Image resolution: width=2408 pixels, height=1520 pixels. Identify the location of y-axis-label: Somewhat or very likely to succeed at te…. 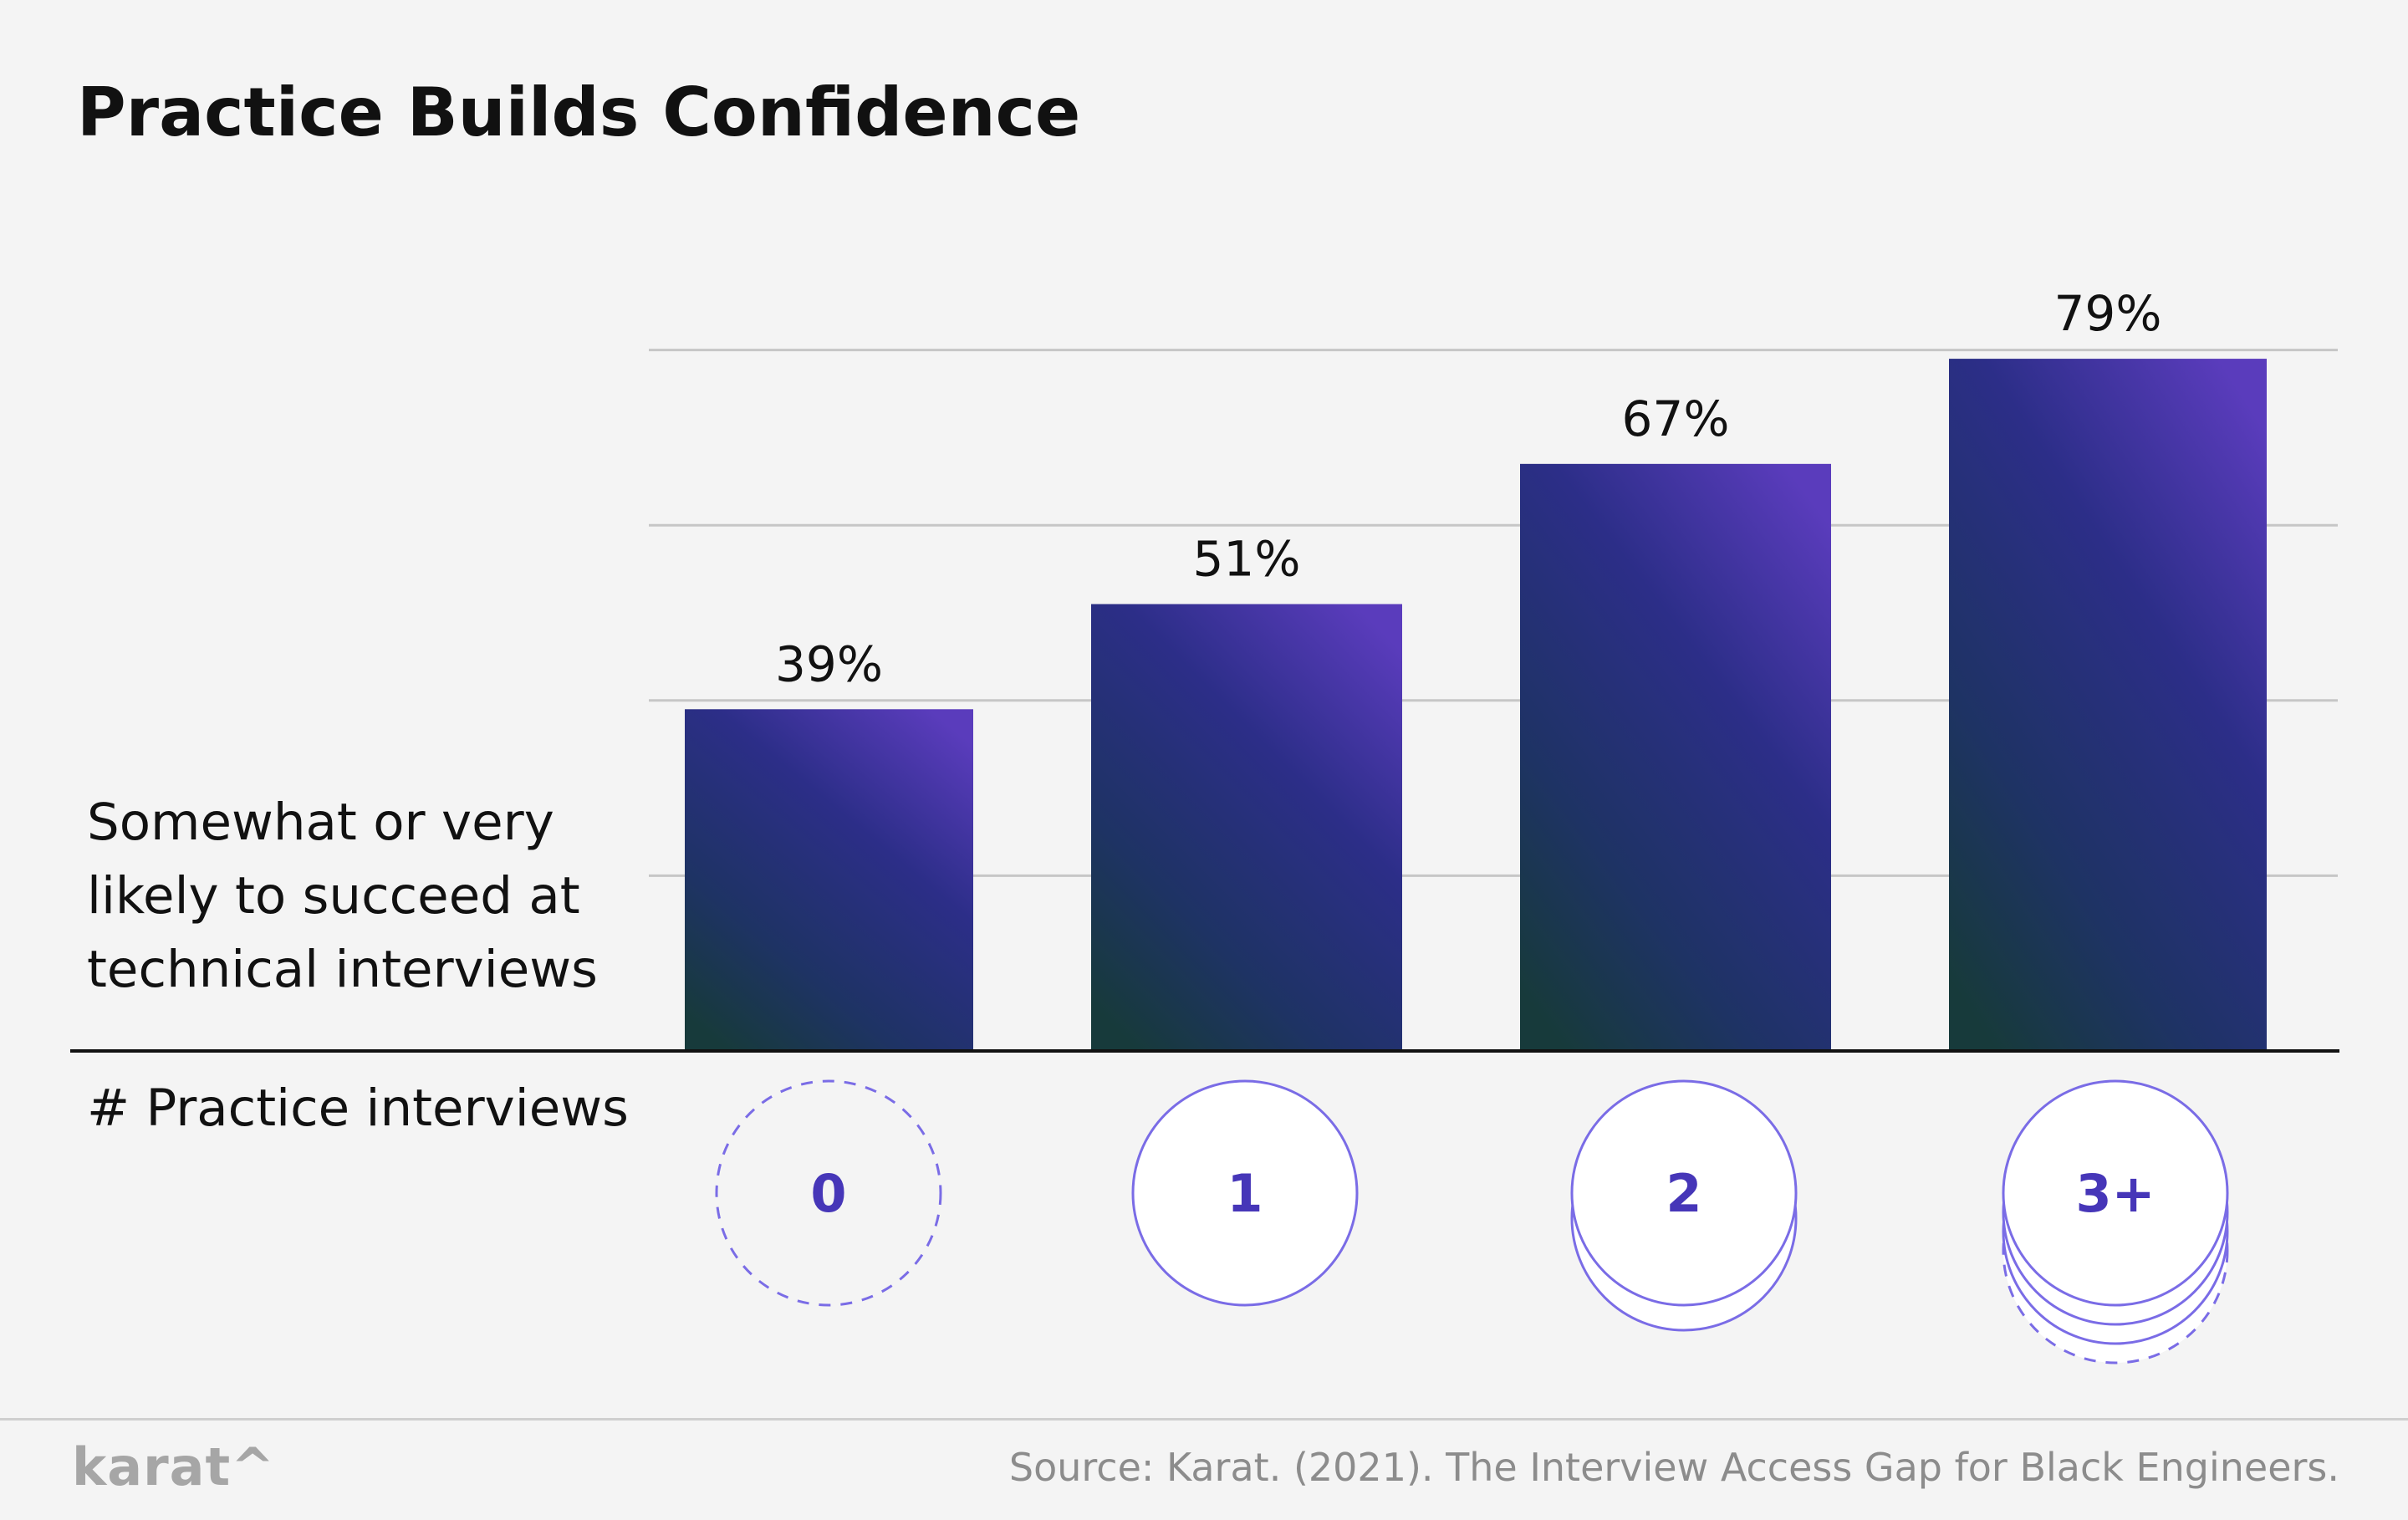
(343, 896).